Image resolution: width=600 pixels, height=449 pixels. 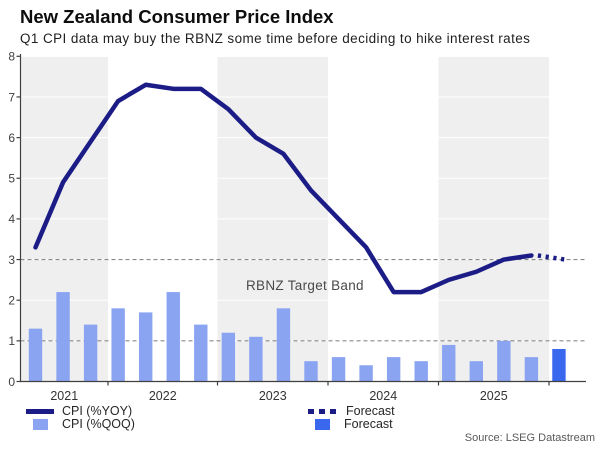 I want to click on x-year-label: 2022, so click(x=163, y=396).